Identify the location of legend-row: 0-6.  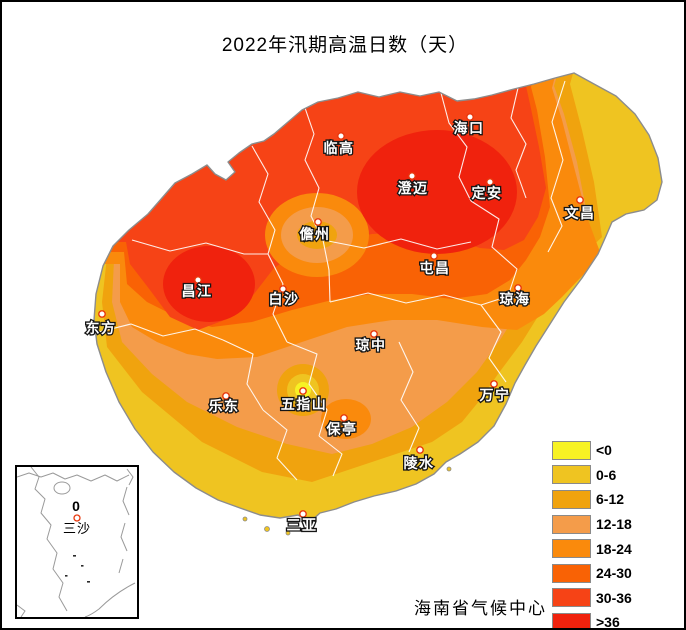
(592, 475).